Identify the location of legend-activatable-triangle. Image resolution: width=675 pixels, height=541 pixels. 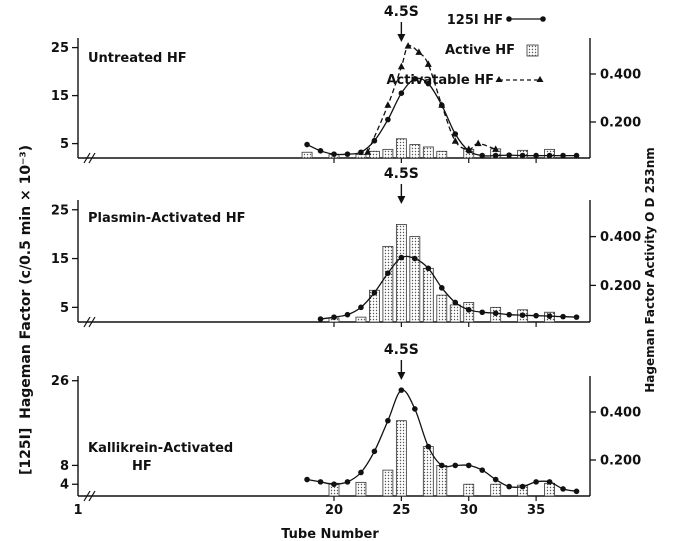
(540, 79).